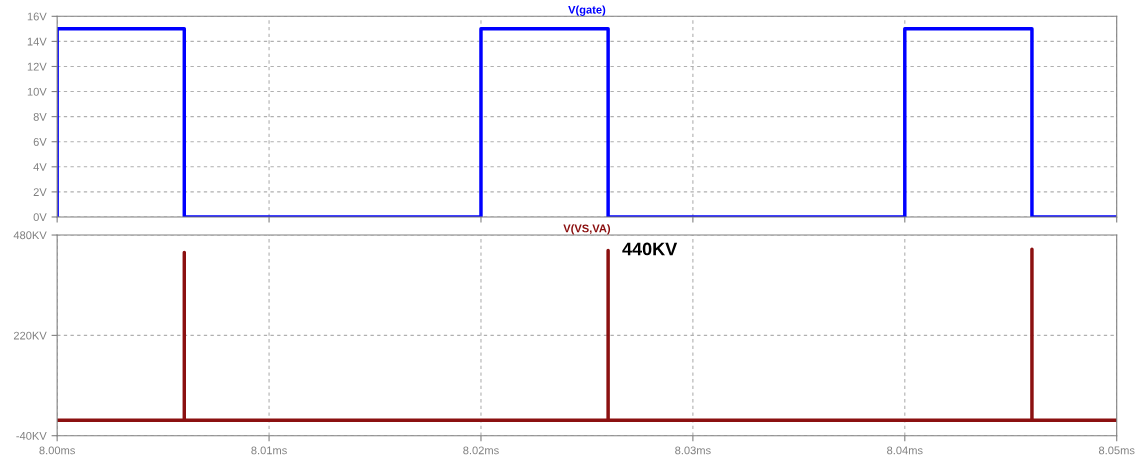 Image resolution: width=1143 pixels, height=466 pixels. I want to click on x-tick-label: 8.01ms, so click(269, 450).